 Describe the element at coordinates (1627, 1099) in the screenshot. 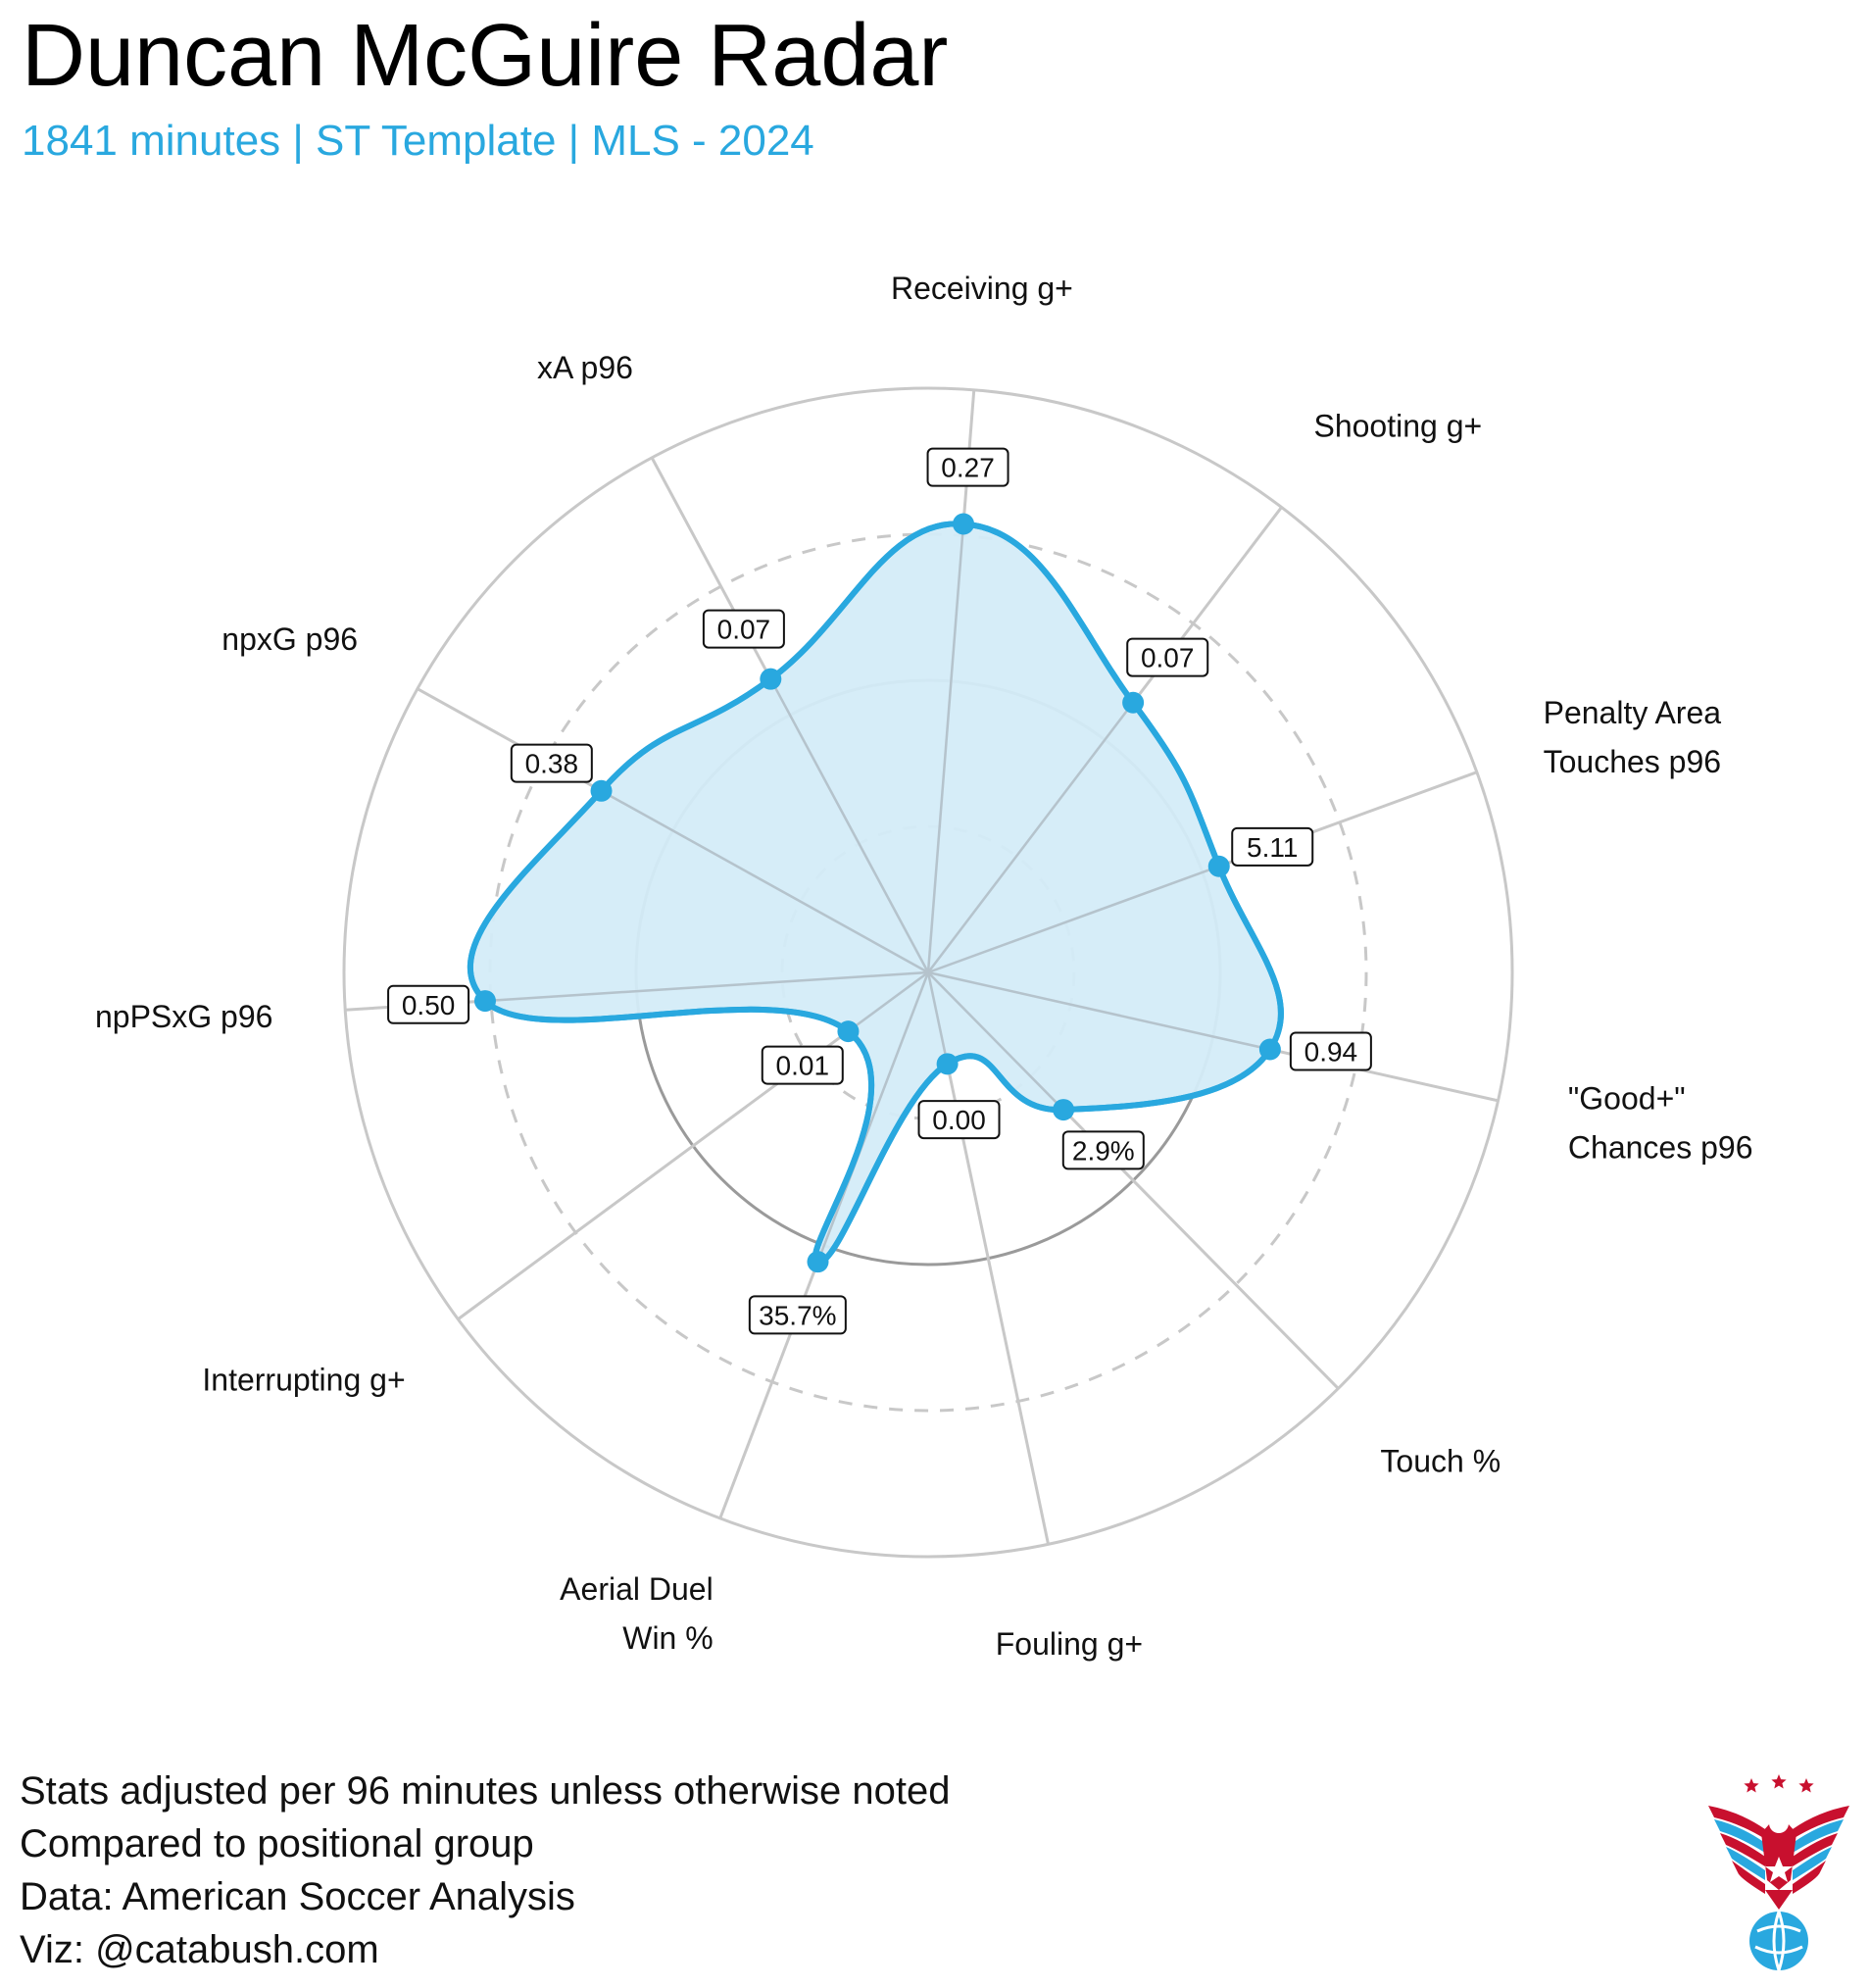

I see `radar-axis-label: "Good+"` at that location.